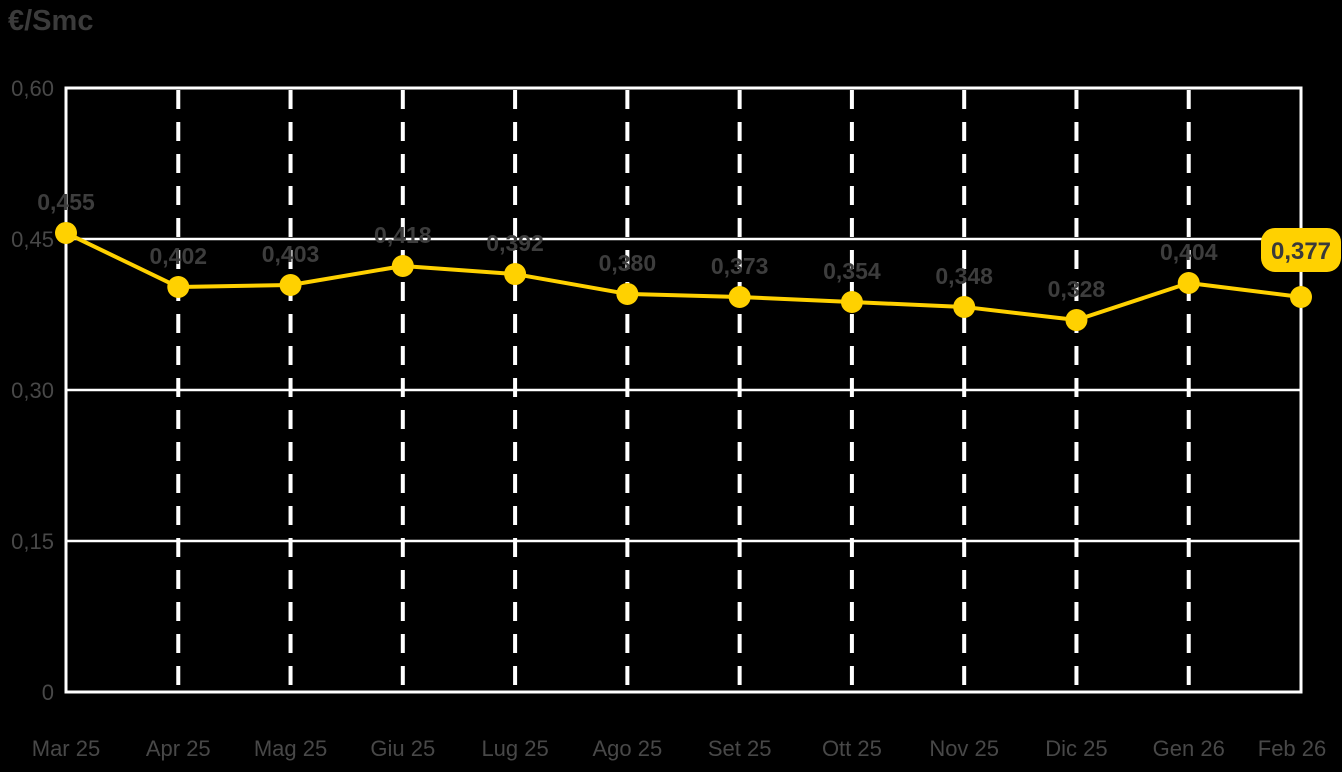  Describe the element at coordinates (32, 239) in the screenshot. I see `y-tick-label: 0,45` at that location.